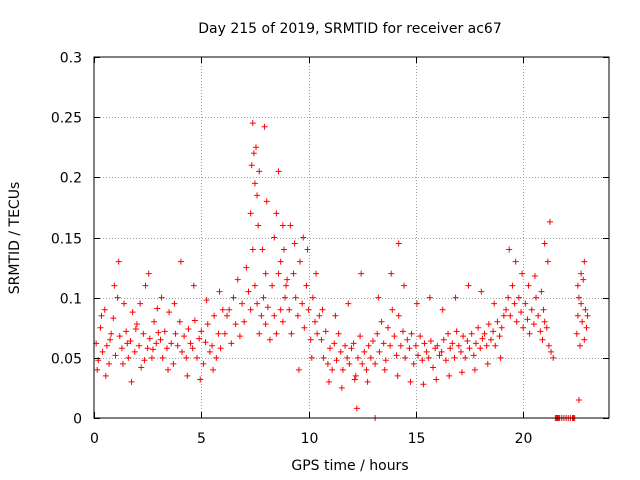 This screenshot has width=640, height=480. What do you see at coordinates (310, 439) in the screenshot?
I see `x-tick-label: 10` at bounding box center [310, 439].